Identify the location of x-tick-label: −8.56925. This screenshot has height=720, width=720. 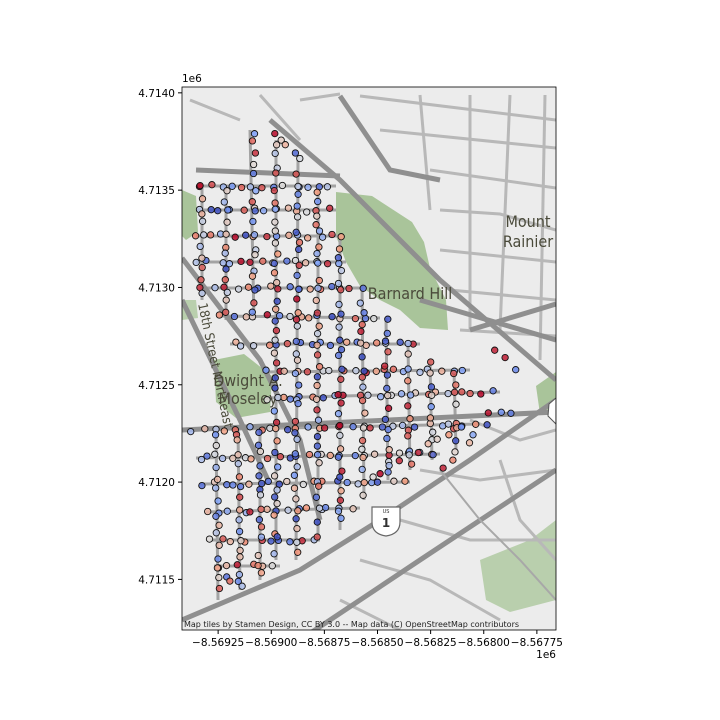
(218, 643).